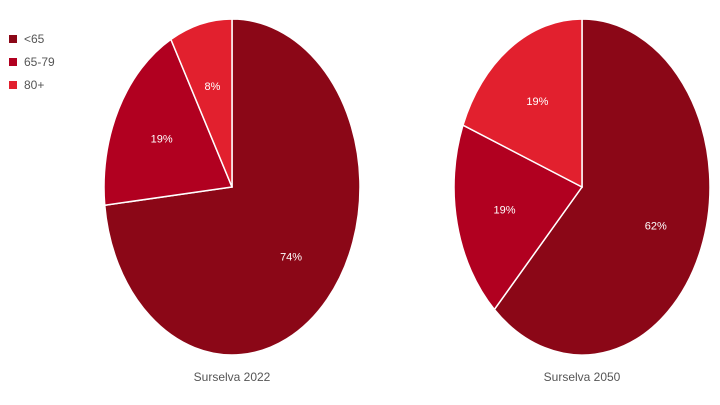 The image size is (720, 405). I want to click on legend-item: 80+, so click(32, 84).